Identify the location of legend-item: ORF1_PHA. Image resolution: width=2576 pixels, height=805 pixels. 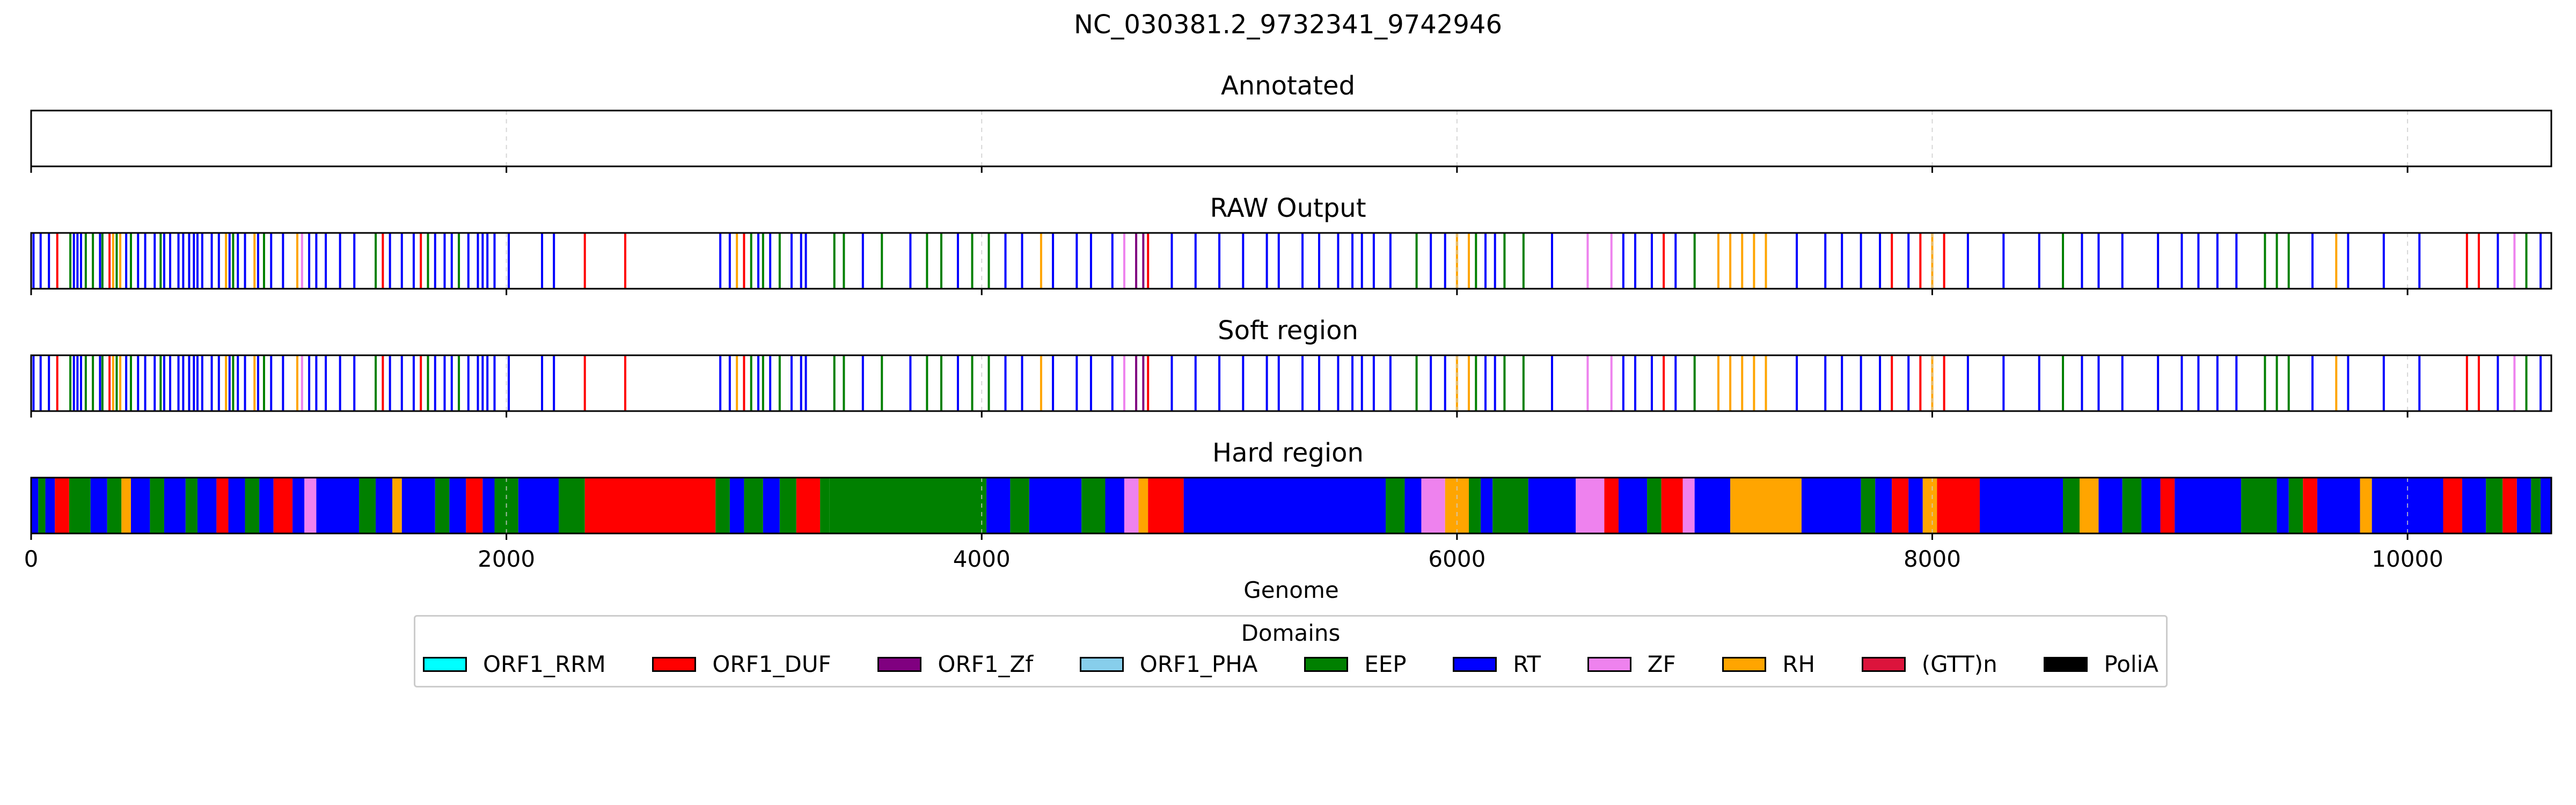
(1168, 664).